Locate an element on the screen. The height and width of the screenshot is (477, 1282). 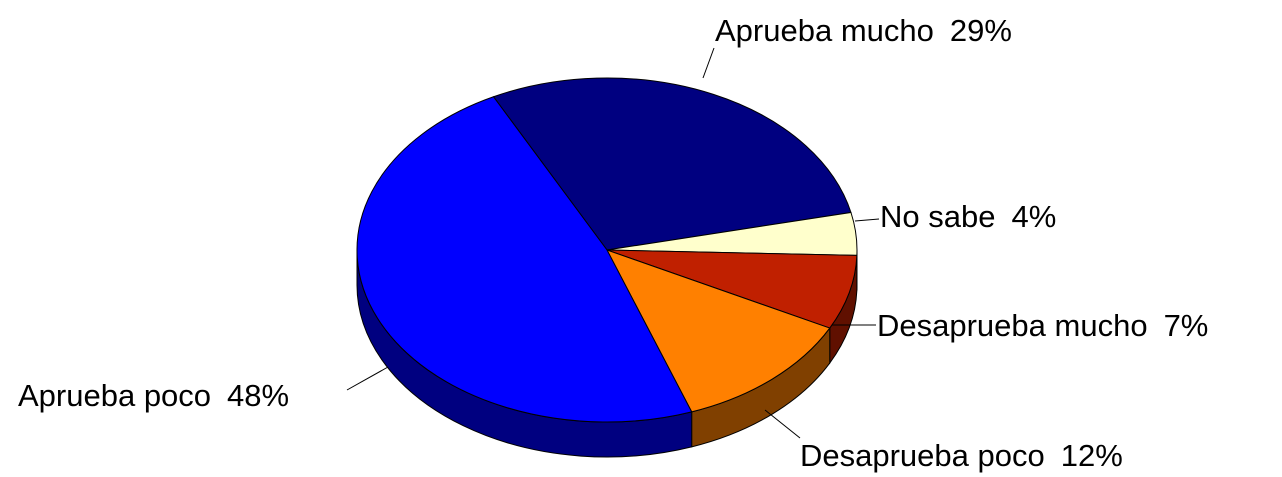
value-label: 12% is located at coordinates (1092, 455).